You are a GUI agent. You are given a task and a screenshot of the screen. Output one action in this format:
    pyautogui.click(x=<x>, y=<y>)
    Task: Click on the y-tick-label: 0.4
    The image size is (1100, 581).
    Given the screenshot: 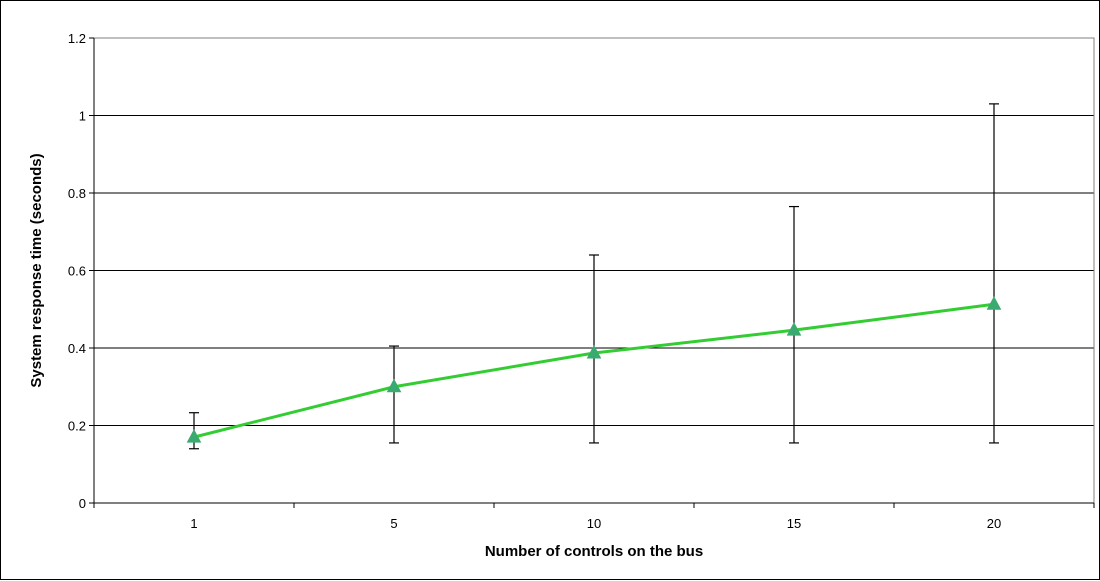 What is the action you would take?
    pyautogui.click(x=77, y=348)
    